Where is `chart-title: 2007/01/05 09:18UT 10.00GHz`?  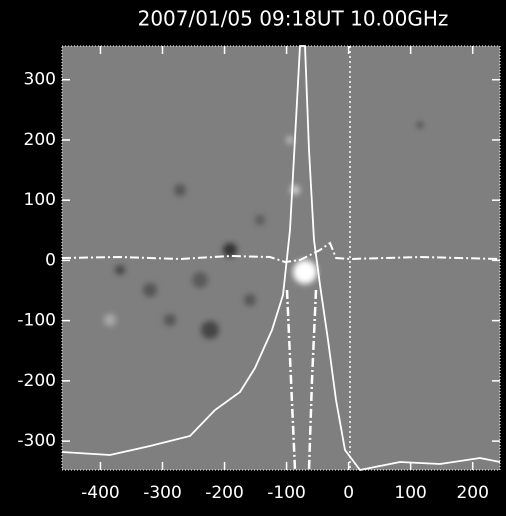
chart-title: 2007/01/05 09:18UT 10.00GHz is located at coordinates (293, 19).